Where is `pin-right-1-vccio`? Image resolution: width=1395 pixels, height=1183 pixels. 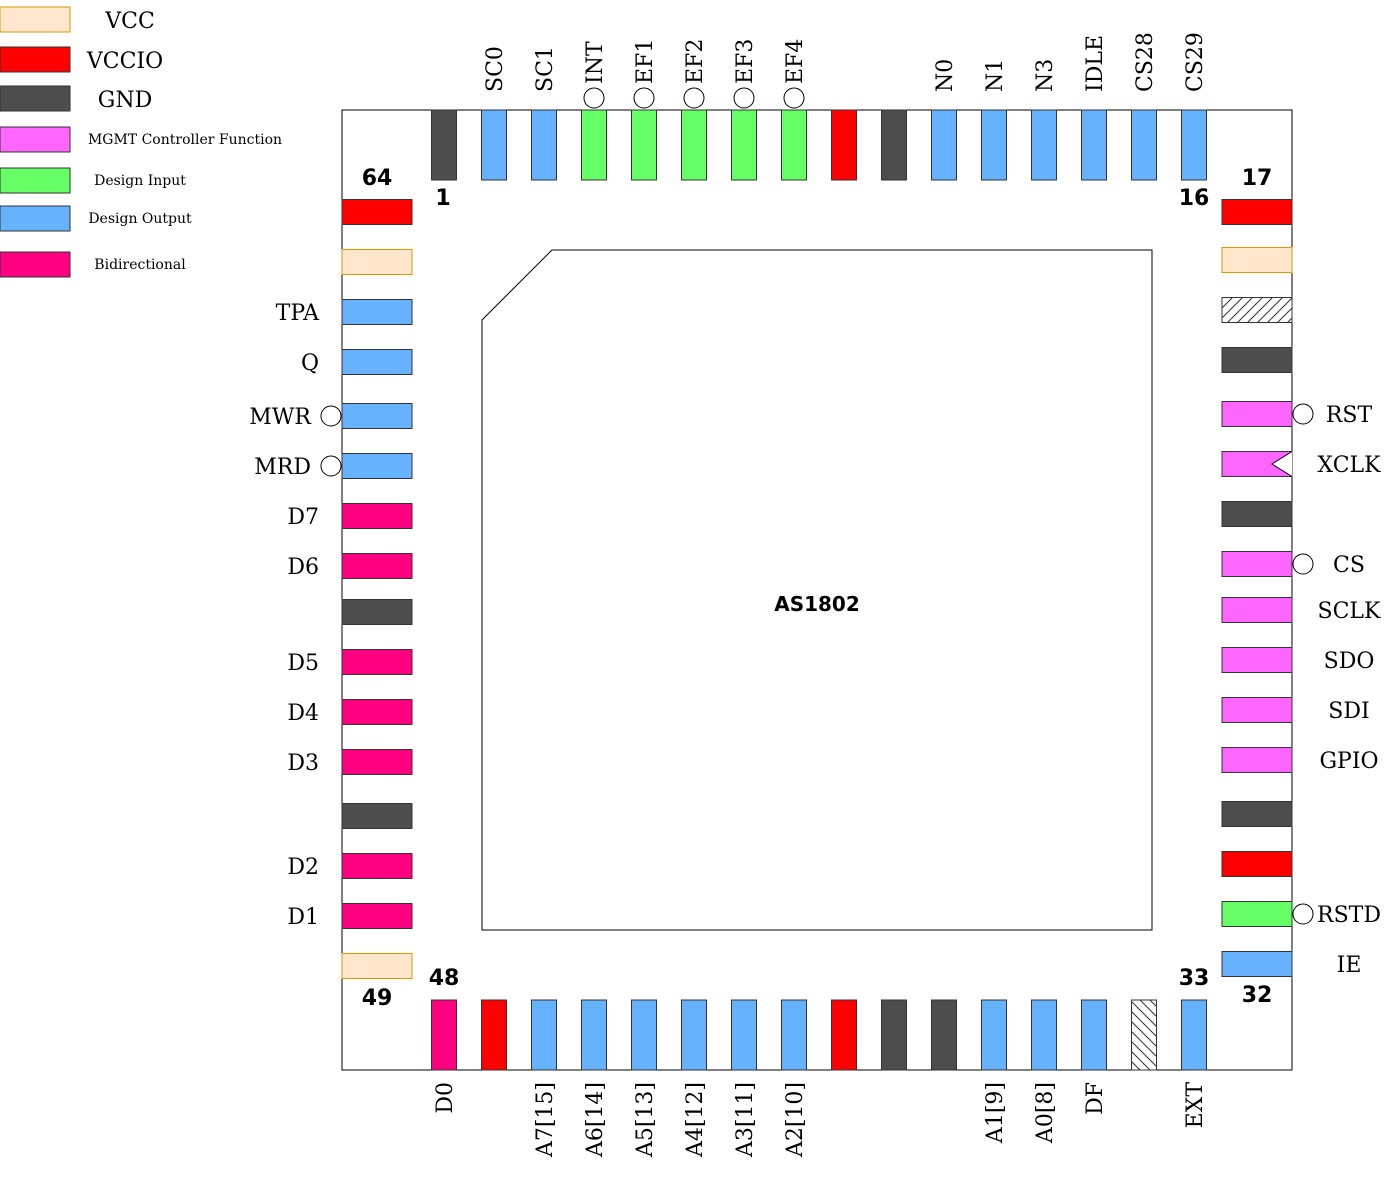
pin-right-1-vccio is located at coordinates (1257, 212).